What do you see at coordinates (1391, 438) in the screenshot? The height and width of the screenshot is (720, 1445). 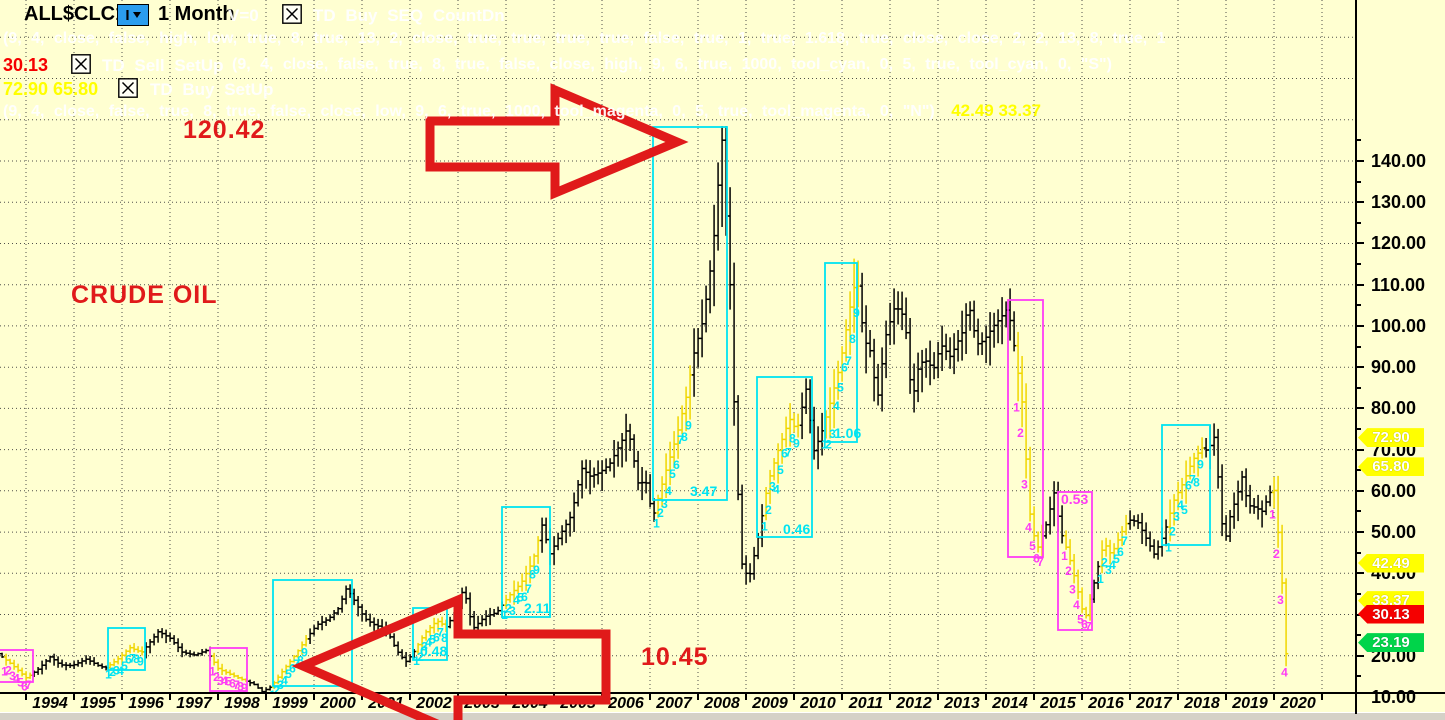 I see `price-flag-72.90: 72.90` at bounding box center [1391, 438].